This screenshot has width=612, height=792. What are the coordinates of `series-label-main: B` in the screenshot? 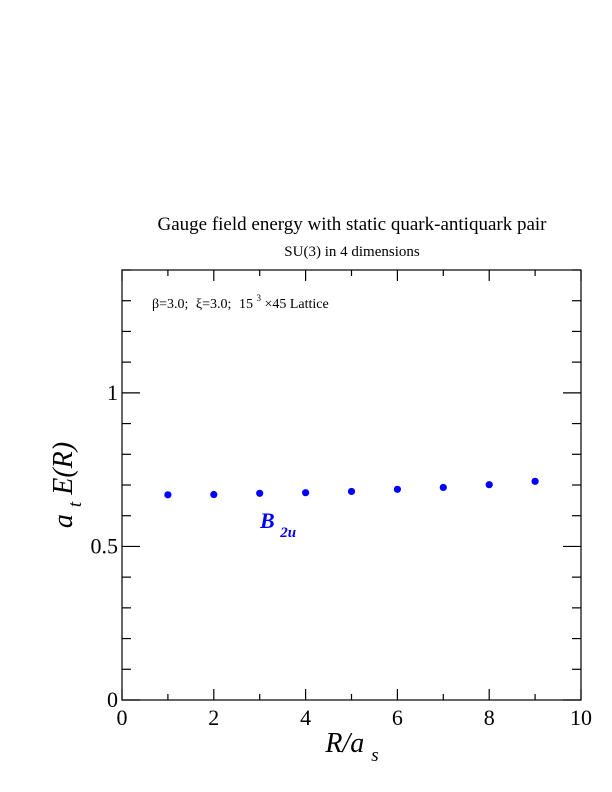 It's located at (267, 520).